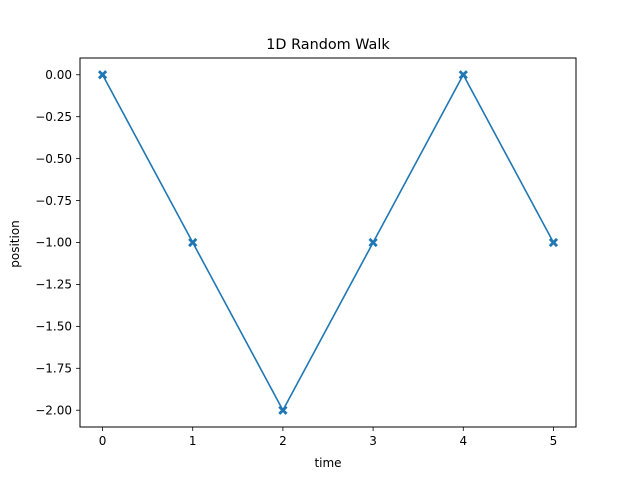 The image size is (640, 480). Describe the element at coordinates (53, 410) in the screenshot. I see `y-tick-label: −2.00` at that location.